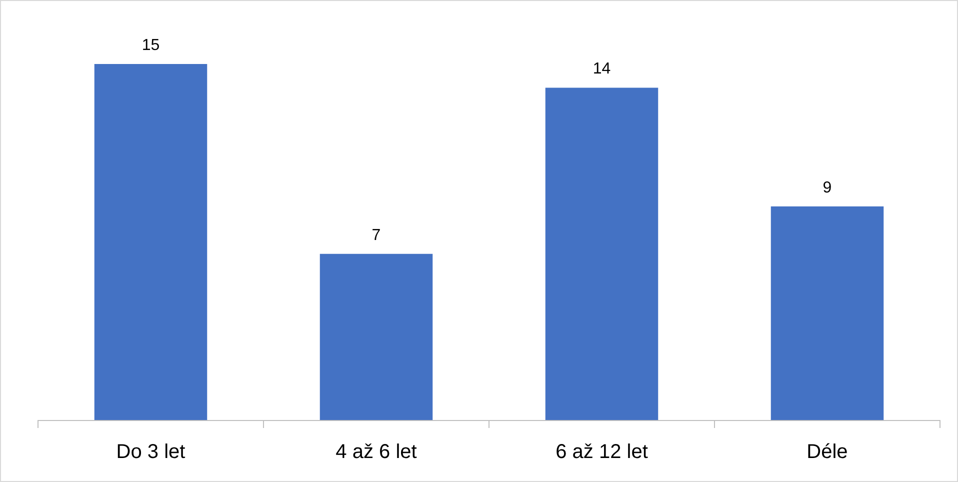  Describe the element at coordinates (827, 187) in the screenshot. I see `data-label: 9` at that location.